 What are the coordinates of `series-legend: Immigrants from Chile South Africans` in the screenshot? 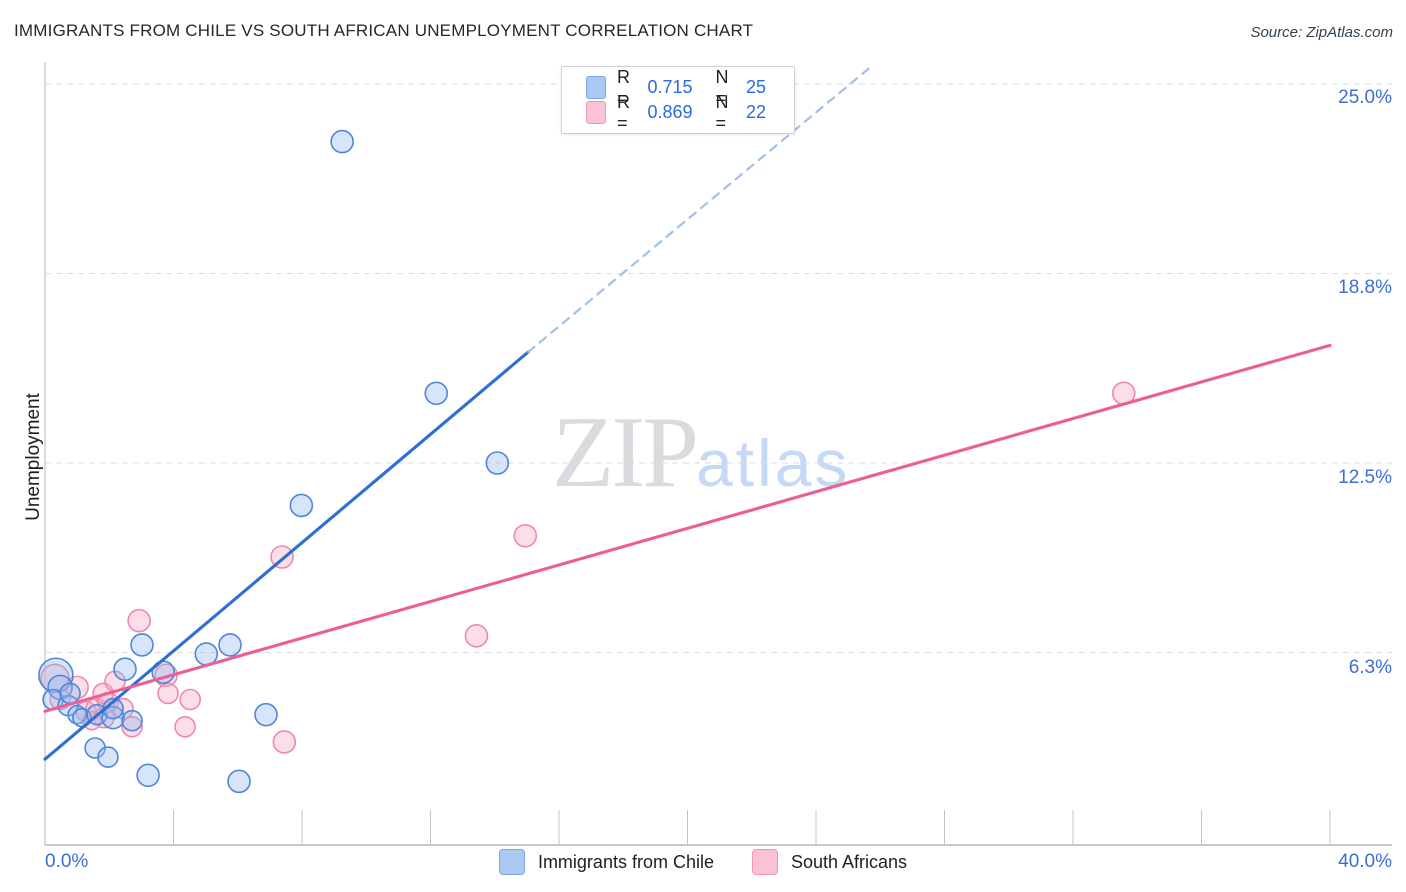 It's located at (703, 862).